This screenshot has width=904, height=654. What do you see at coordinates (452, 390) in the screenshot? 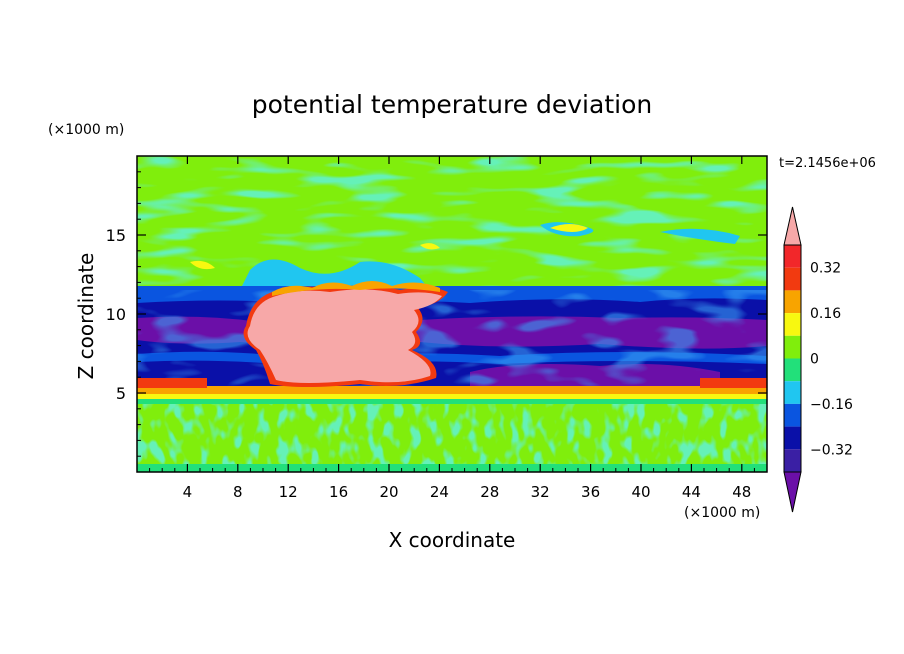
I see `field-warm-band-orange` at bounding box center [452, 390].